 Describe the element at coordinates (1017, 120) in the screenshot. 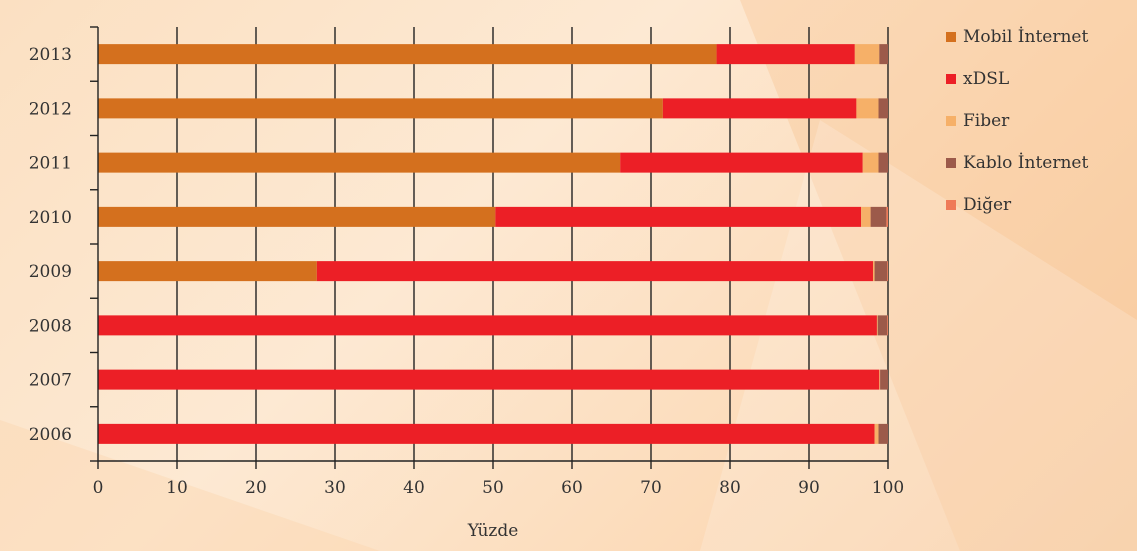

I see `legend-item: Fiber` at that location.